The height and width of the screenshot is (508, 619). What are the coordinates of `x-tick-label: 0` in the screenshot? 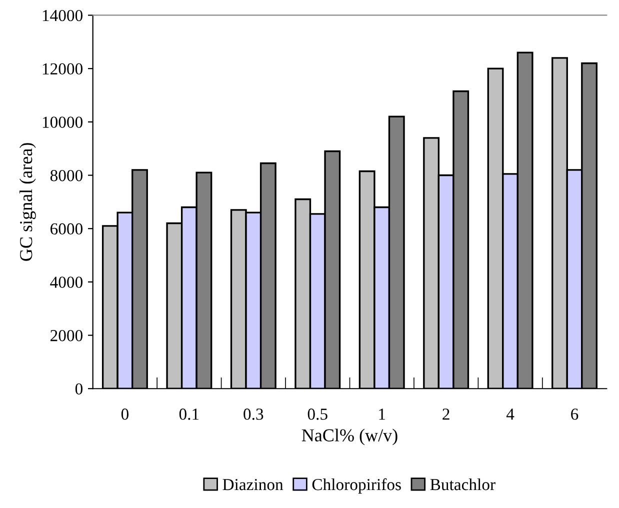 It's located at (124, 414).